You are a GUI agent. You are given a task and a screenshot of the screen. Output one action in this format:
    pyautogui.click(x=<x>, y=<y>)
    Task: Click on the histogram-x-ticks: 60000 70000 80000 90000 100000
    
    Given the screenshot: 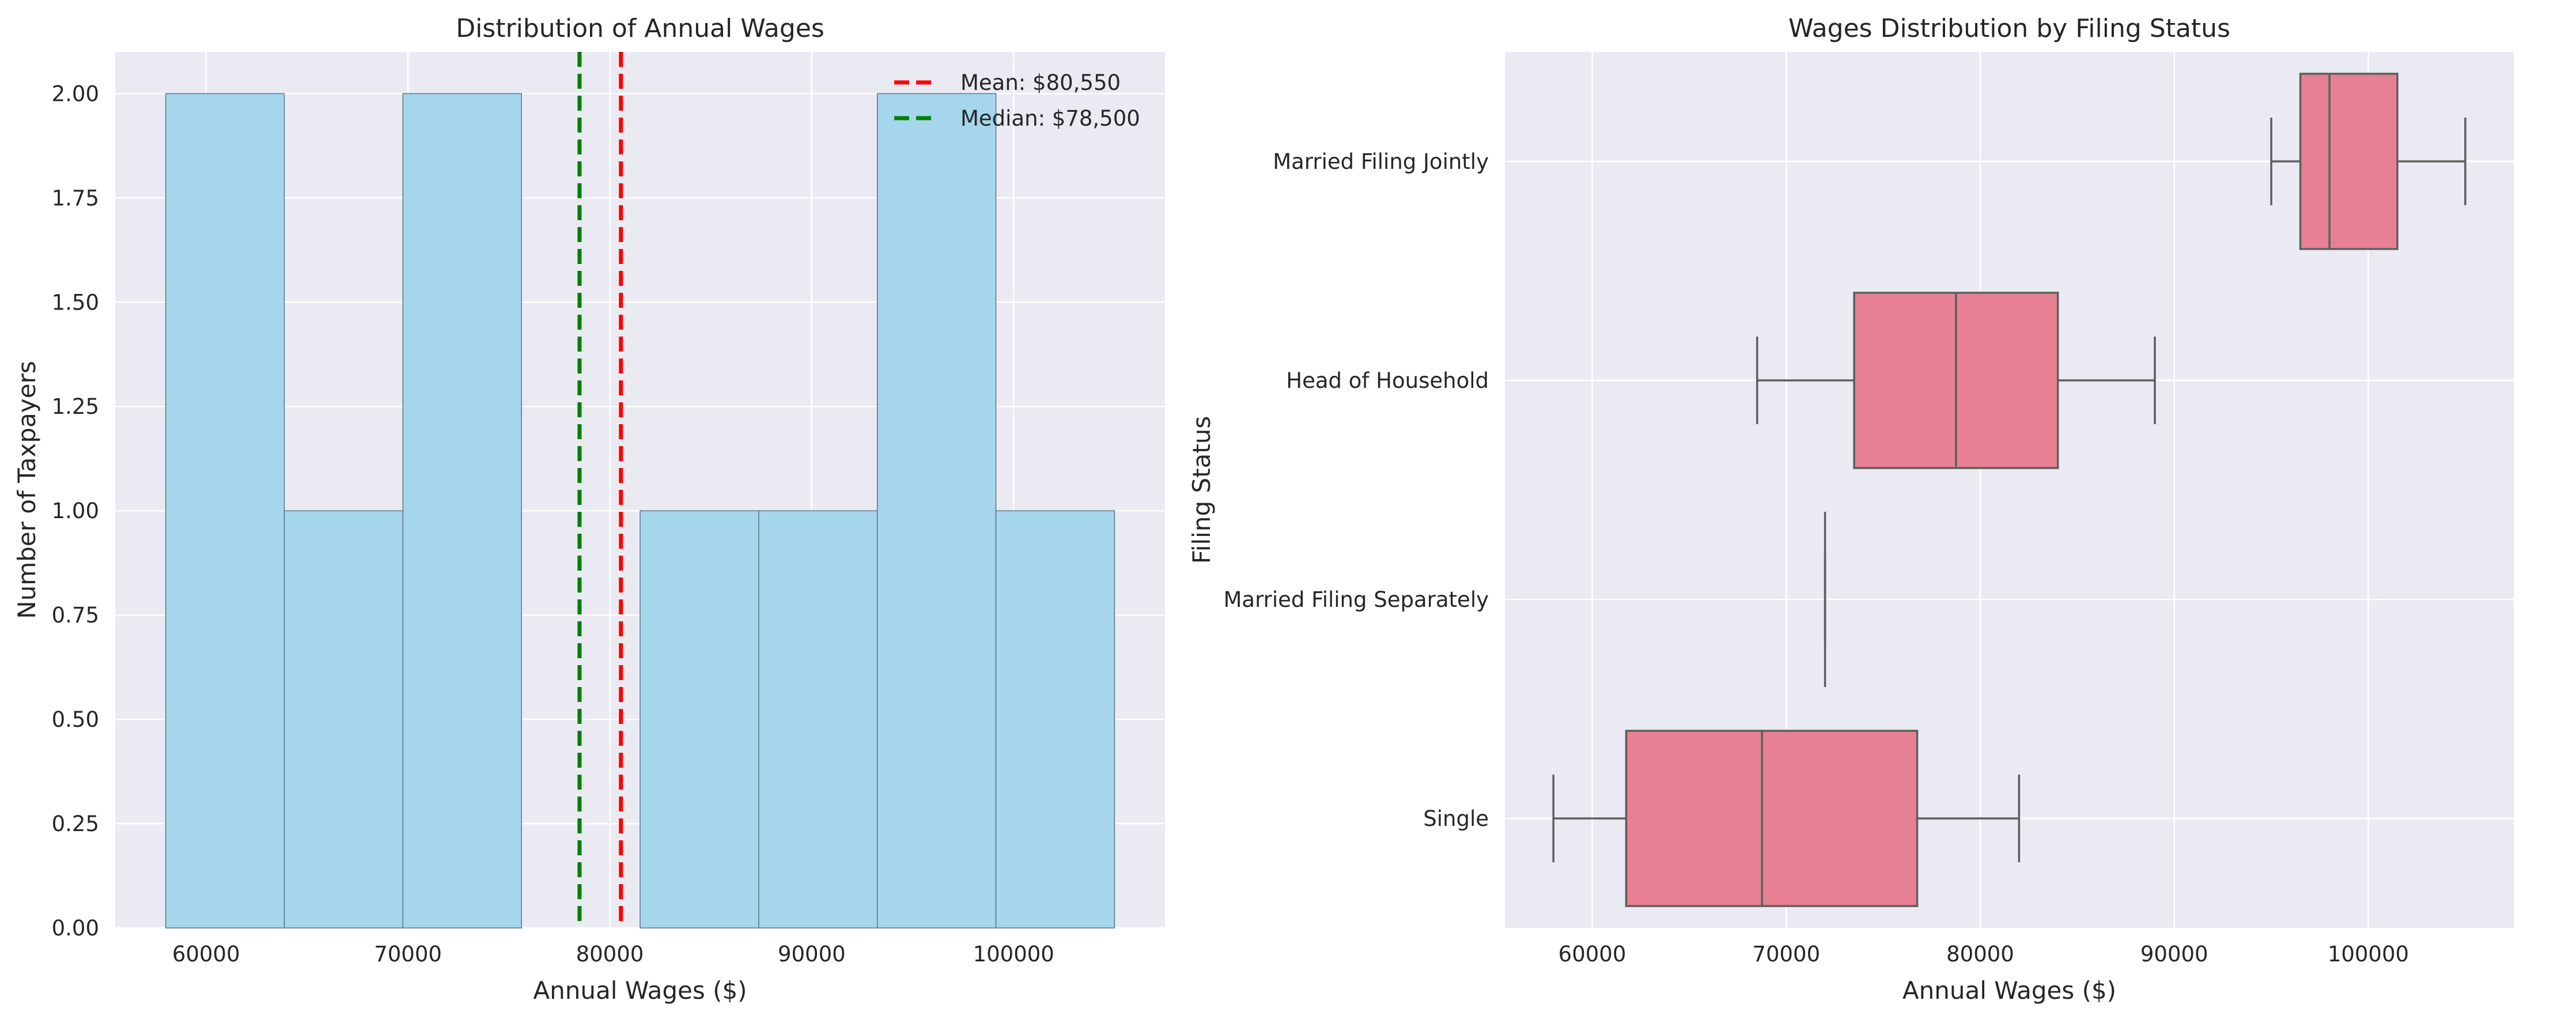 What is the action you would take?
    pyautogui.click(x=613, y=954)
    